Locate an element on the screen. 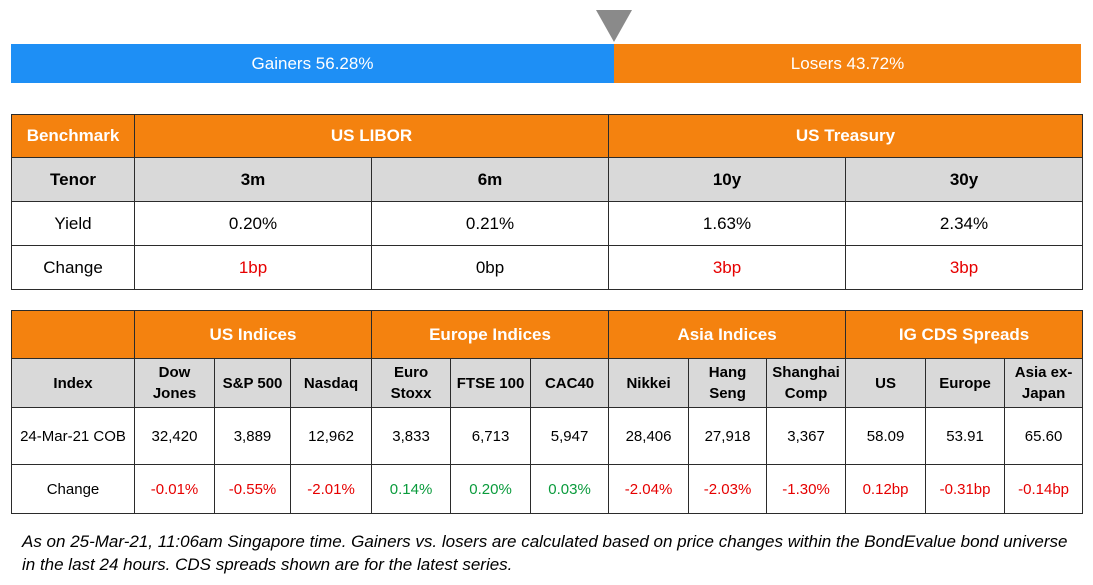  tenor-row: Tenor 3m 6m 10y 30y is located at coordinates (547, 179).